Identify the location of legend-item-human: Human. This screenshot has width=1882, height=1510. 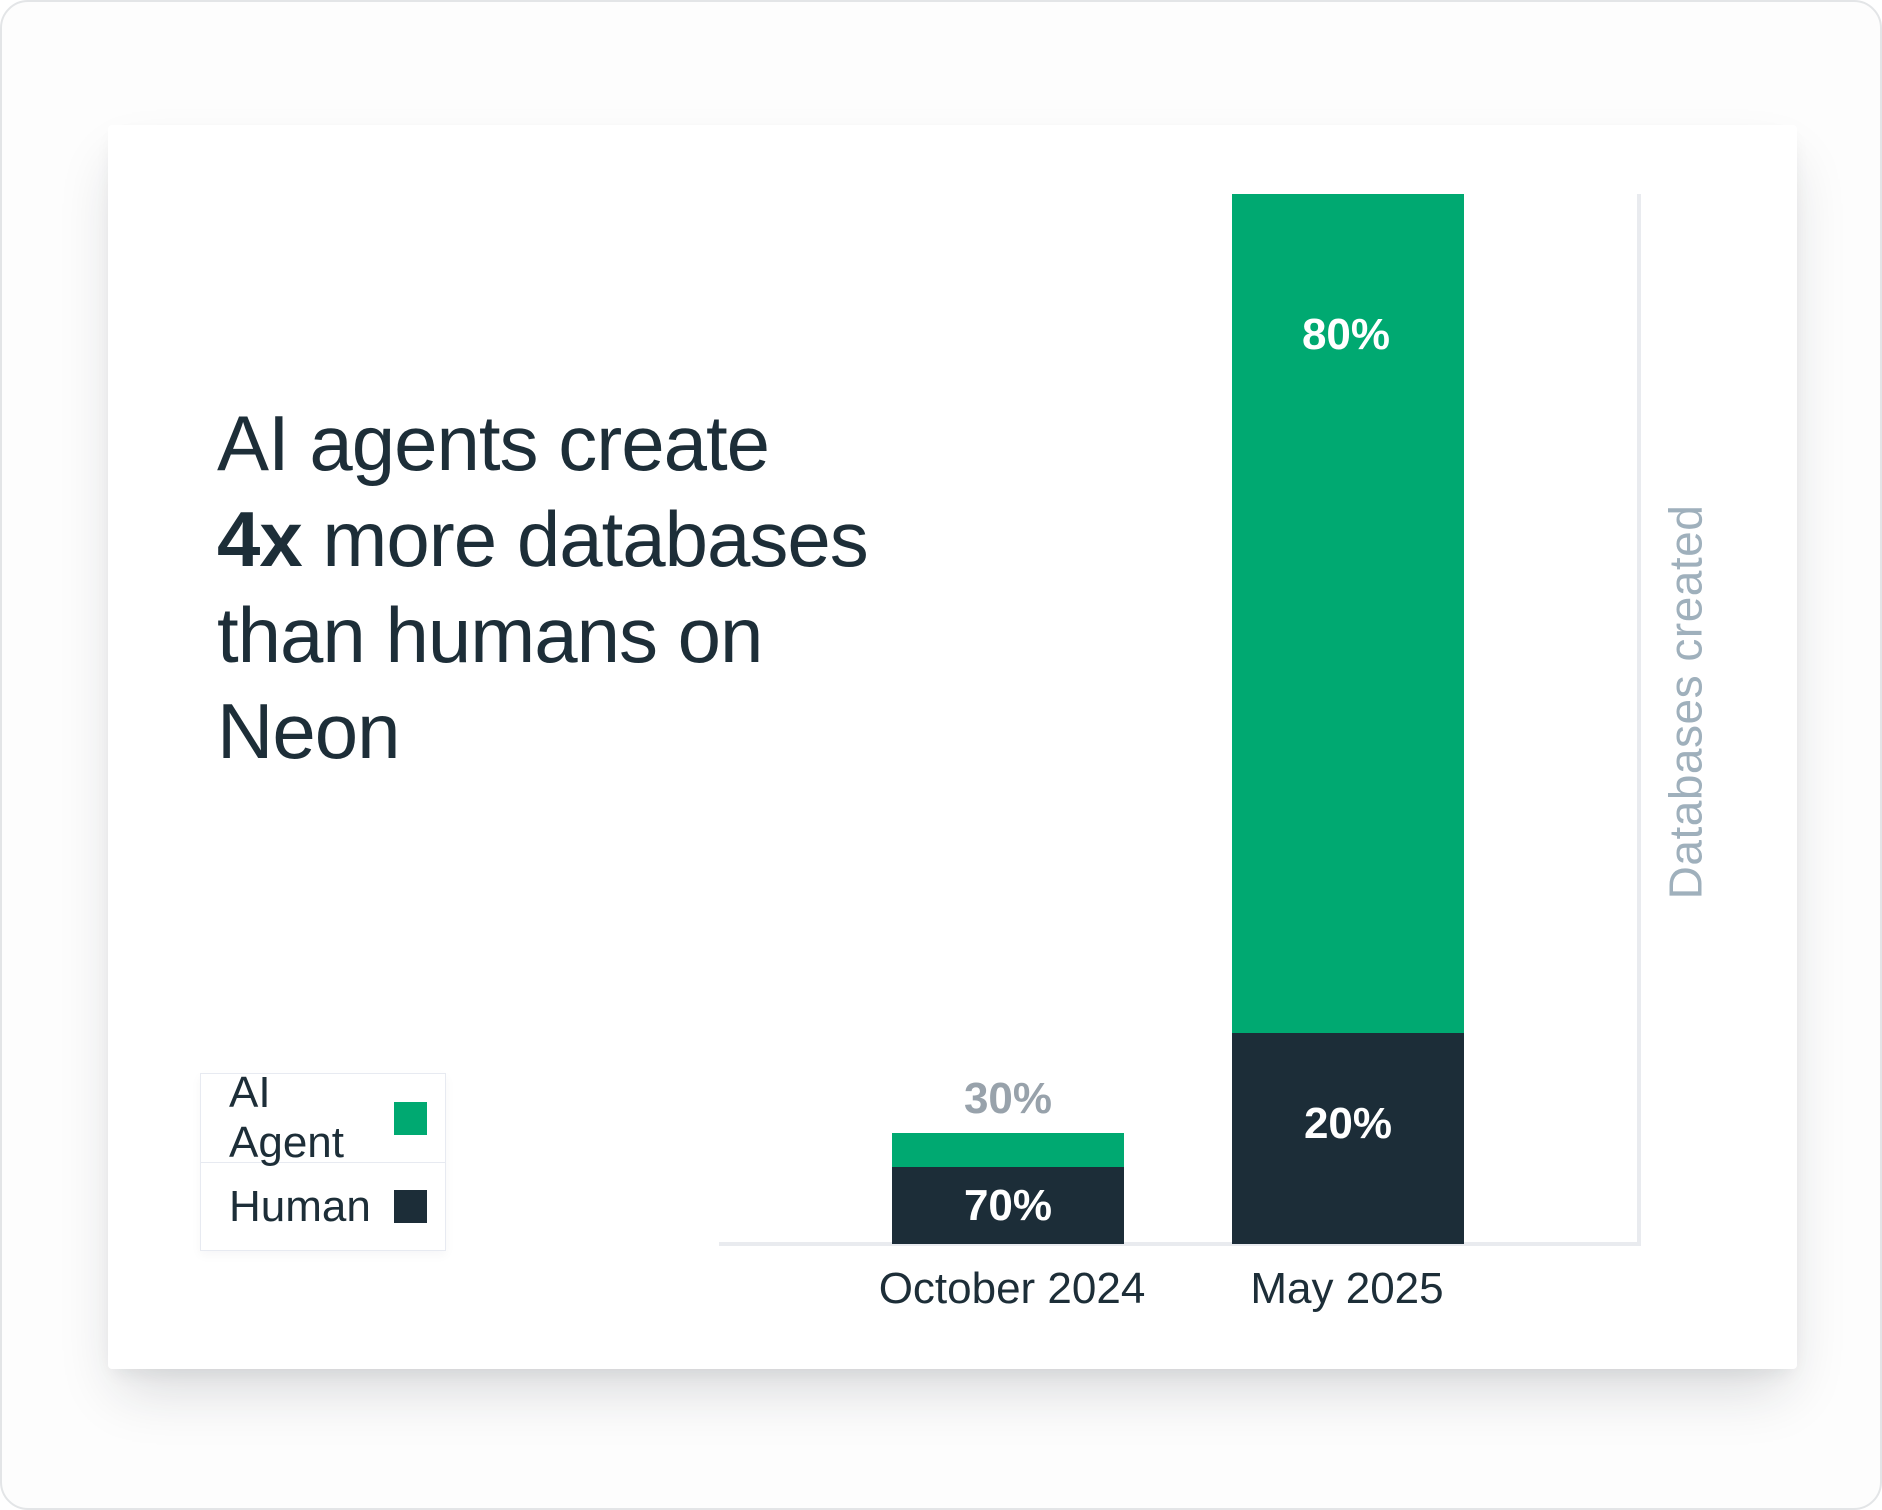
(323, 1206).